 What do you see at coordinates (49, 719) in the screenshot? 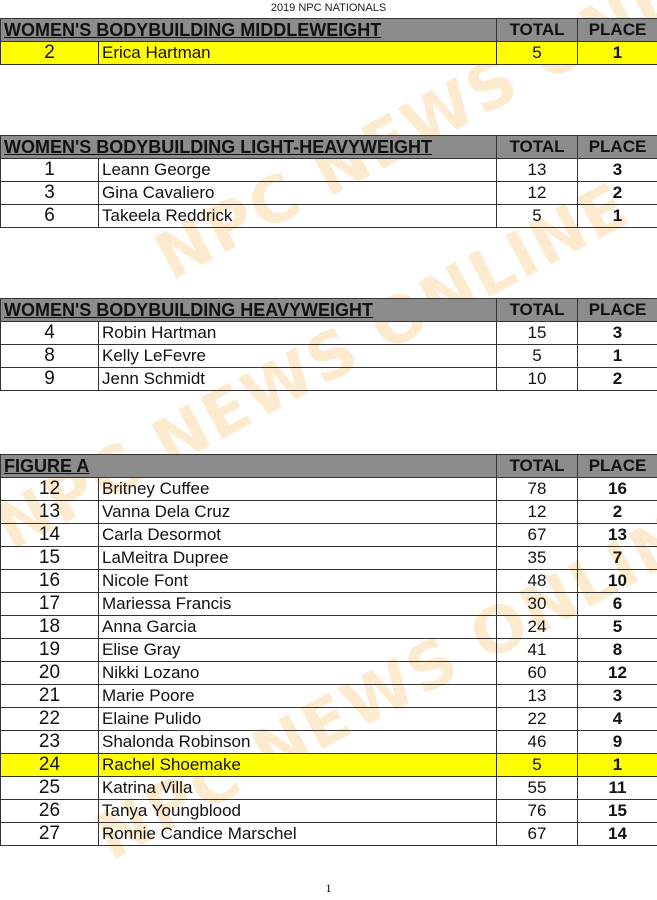
I see `competitor-number: 22` at bounding box center [49, 719].